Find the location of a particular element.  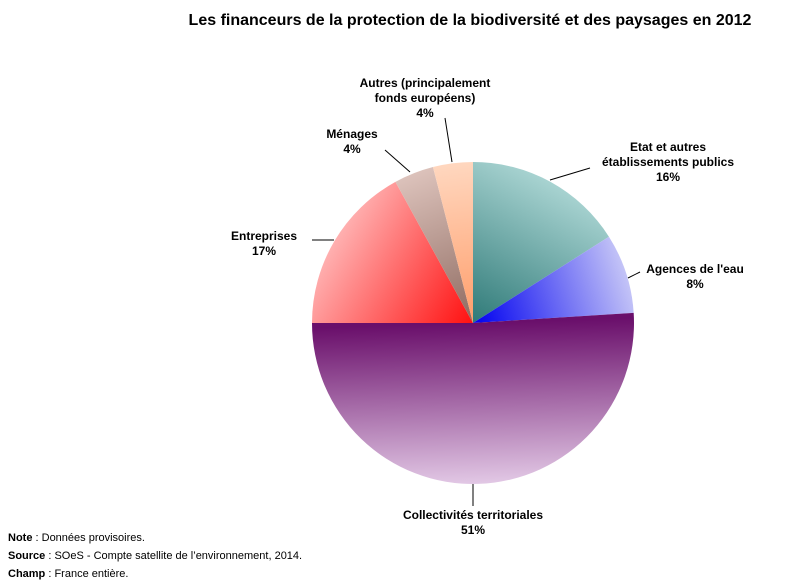

slice-label-text: Etat et autres is located at coordinates (668, 147).